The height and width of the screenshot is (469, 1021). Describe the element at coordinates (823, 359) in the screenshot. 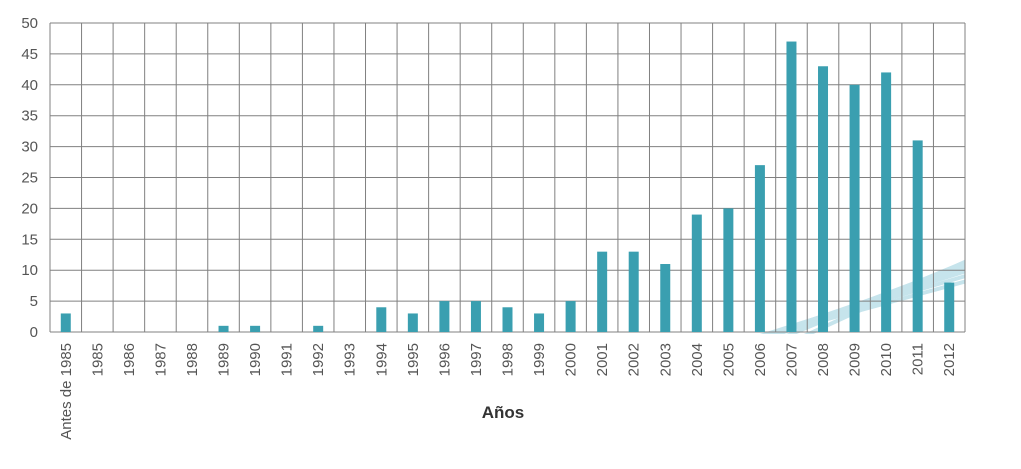

I see `x-tick-label: 2008` at that location.